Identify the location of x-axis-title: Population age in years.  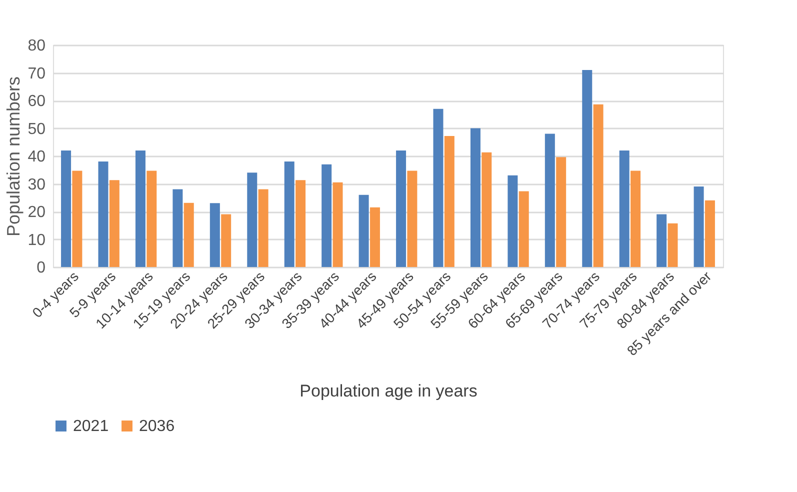
(389, 391).